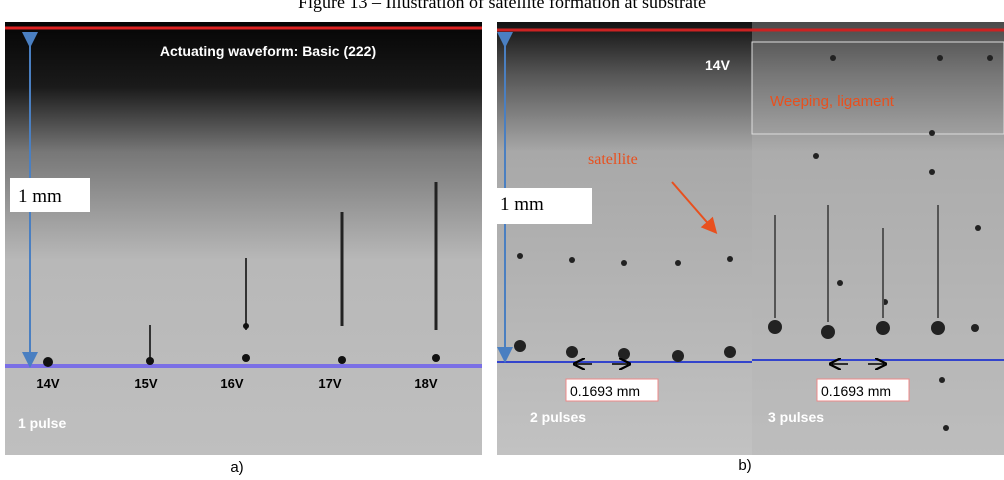 This screenshot has height=480, width=1004. I want to click on annotation: satellite, so click(613, 159).